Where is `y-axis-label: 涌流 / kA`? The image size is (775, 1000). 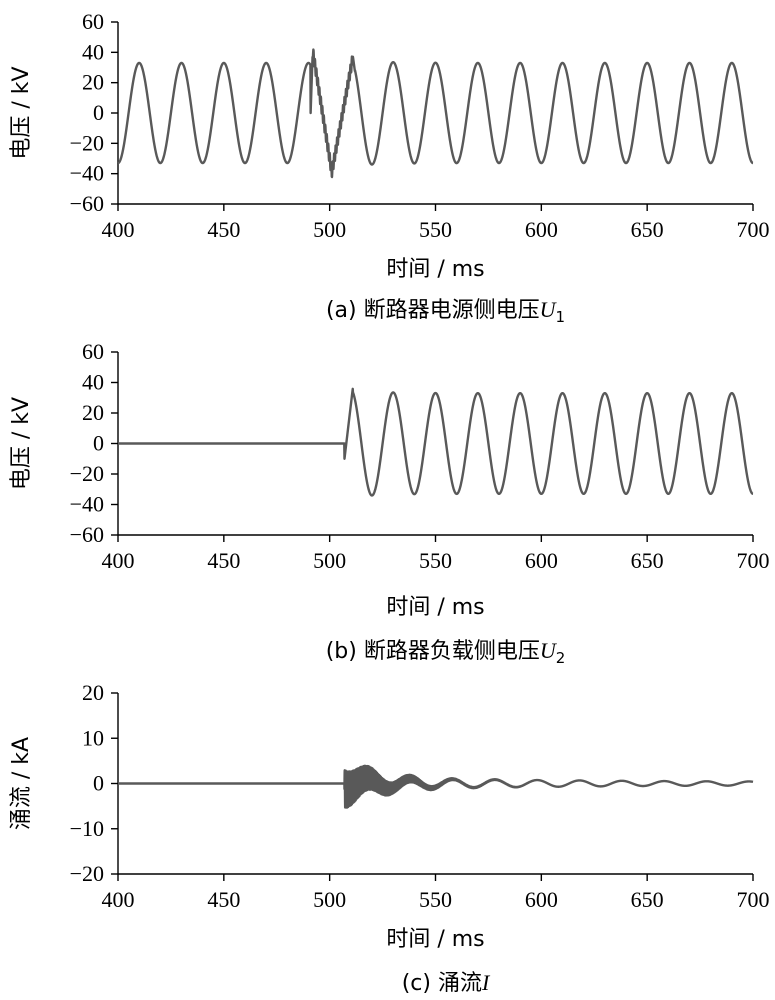
y-axis-label: 涌流 / kA is located at coordinates (21, 783).